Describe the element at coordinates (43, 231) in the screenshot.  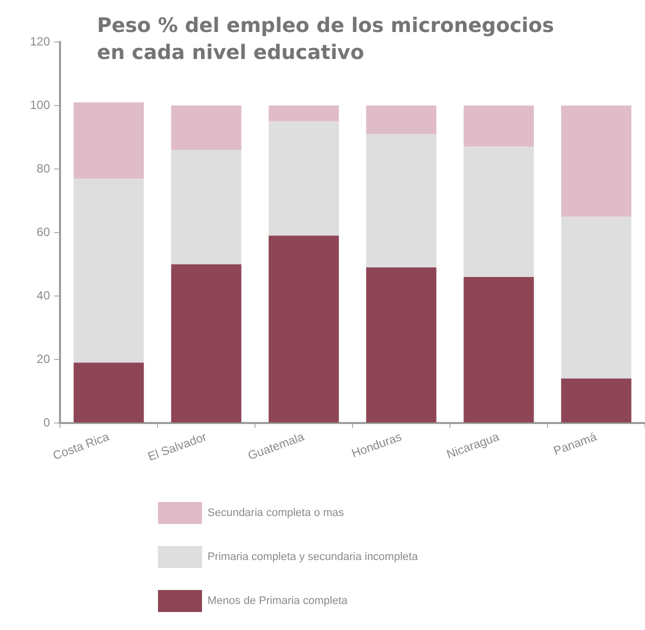
I see `y-tick-label: 60` at that location.